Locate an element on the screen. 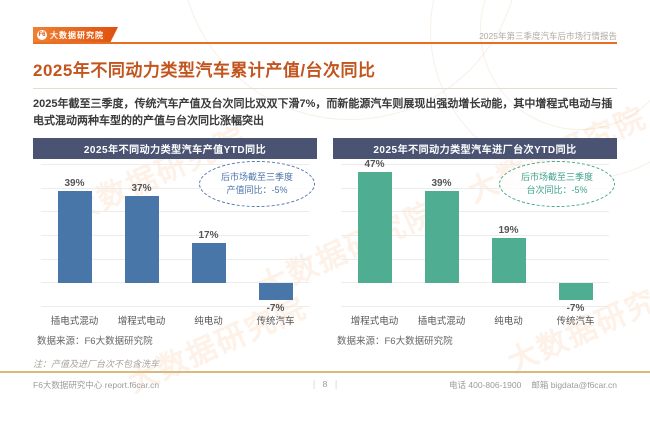  footer-contact: 电话 400-806-1900 邮箱 bigdata@f6car.cn is located at coordinates (533, 385).